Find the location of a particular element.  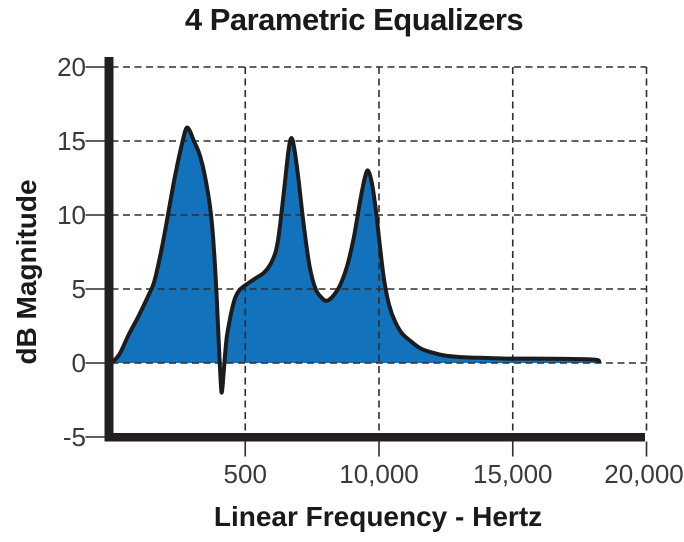

y-axis-bar is located at coordinates (109, 249).